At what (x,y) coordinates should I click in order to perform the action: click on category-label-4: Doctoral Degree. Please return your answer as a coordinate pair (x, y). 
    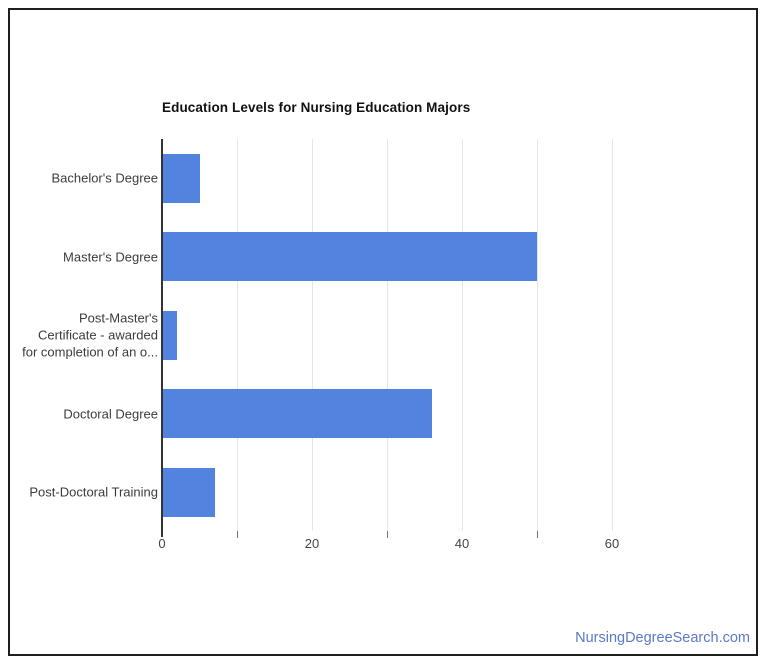
    Looking at the image, I should click on (110, 413).